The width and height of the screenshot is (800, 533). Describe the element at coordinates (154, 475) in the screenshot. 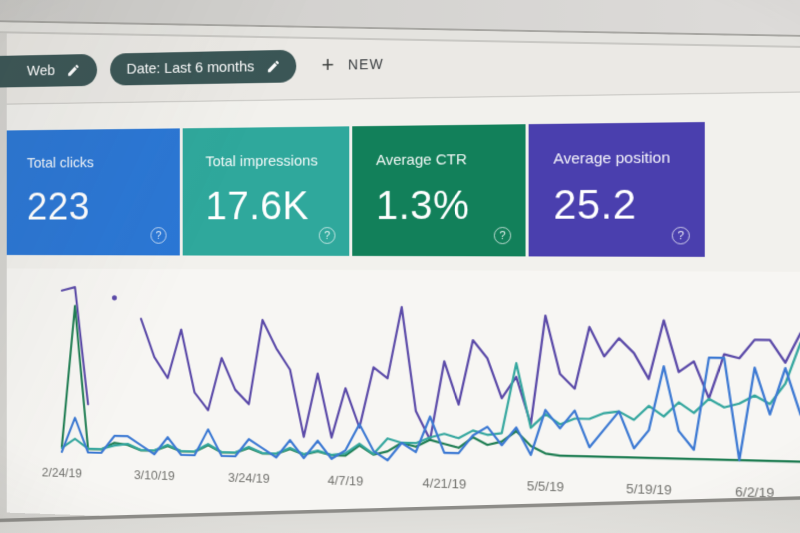

I see `x-tick-label: 3/10/19` at that location.